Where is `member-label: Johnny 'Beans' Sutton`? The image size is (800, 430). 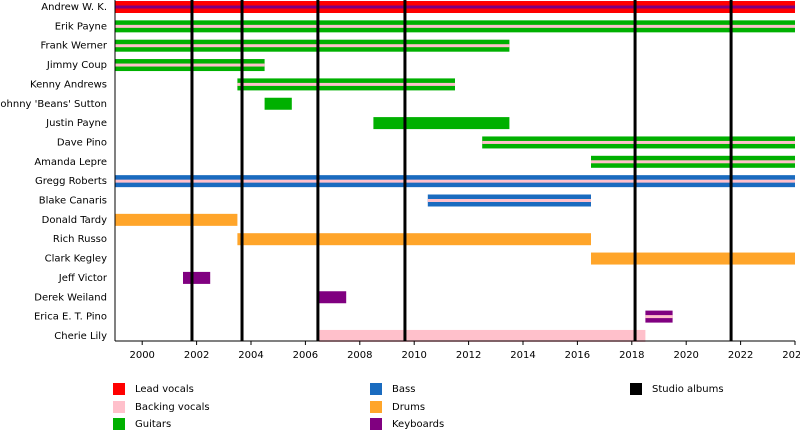 member-label: Johnny 'Beans' Sutton is located at coordinates (53, 104).